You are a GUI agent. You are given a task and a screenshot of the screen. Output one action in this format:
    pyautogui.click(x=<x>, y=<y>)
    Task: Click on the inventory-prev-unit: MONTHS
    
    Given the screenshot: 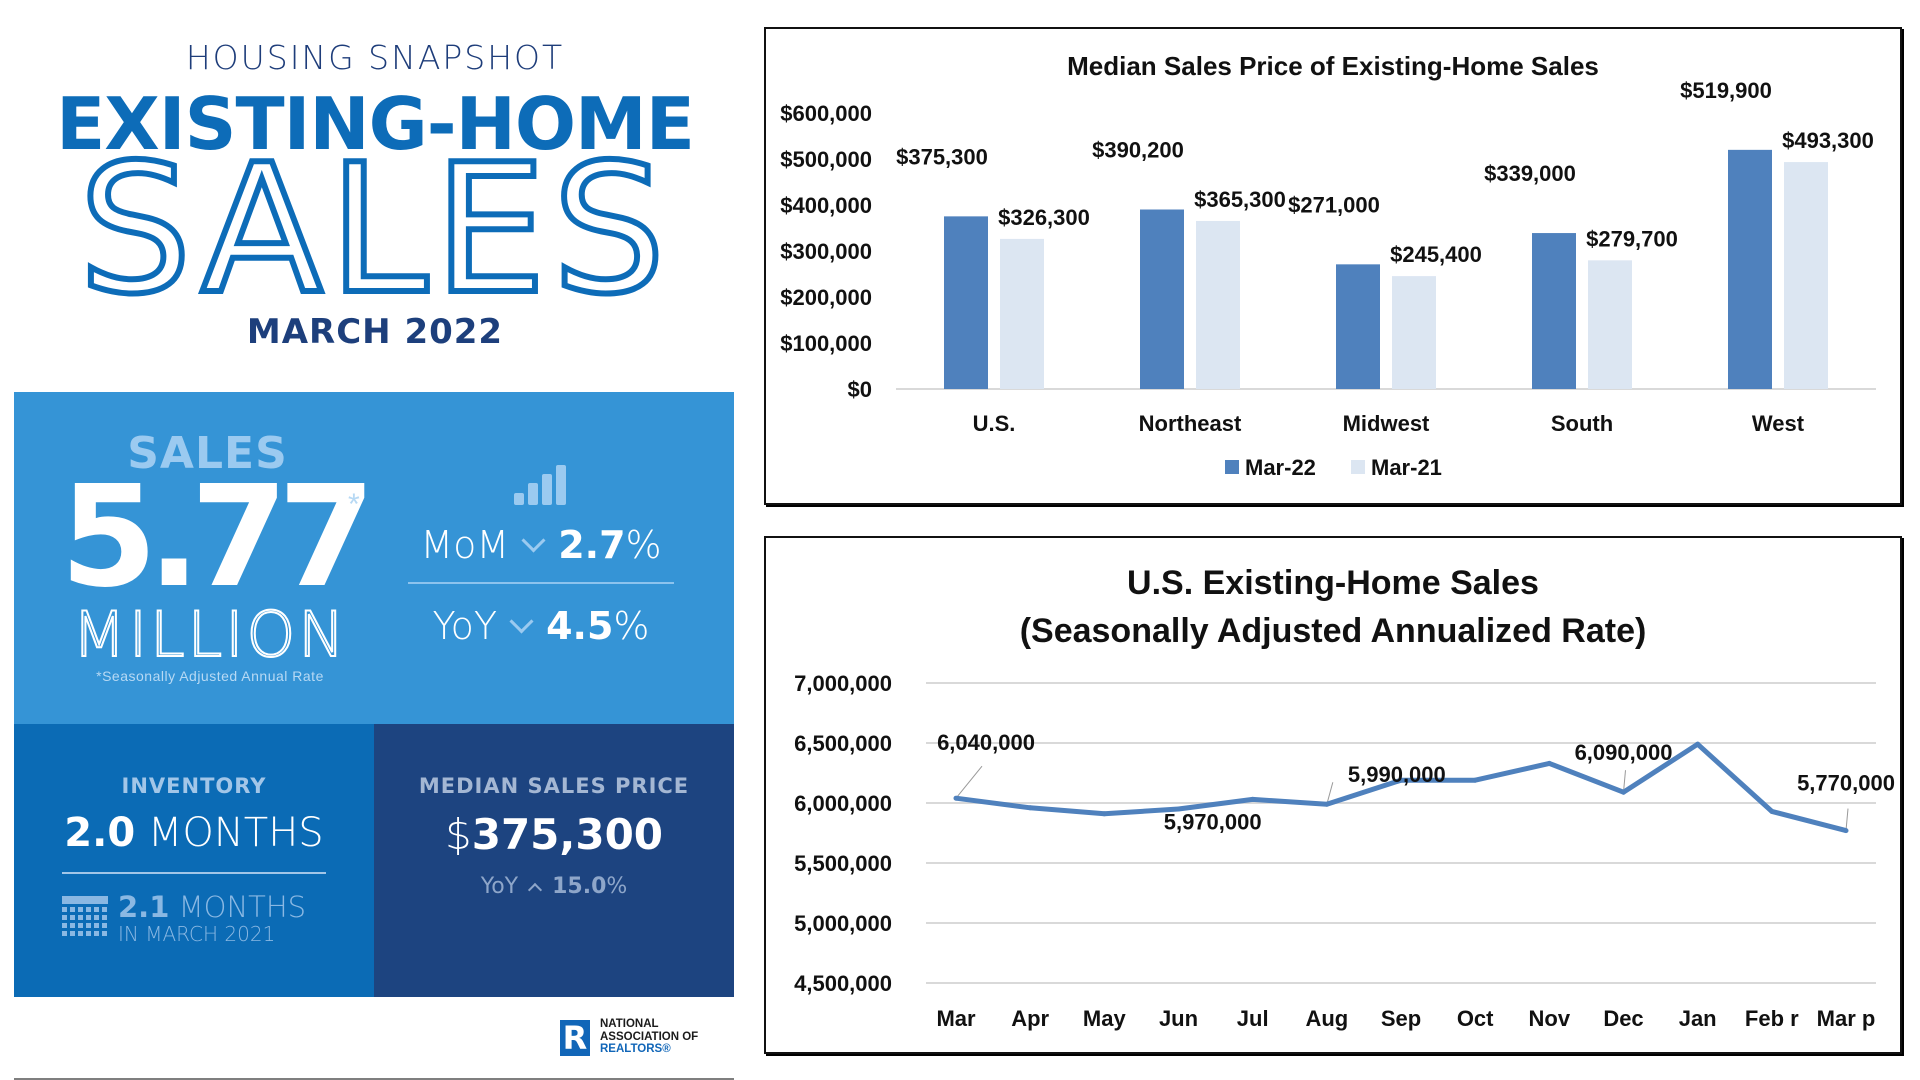 What is the action you would take?
    pyautogui.click(x=242, y=907)
    